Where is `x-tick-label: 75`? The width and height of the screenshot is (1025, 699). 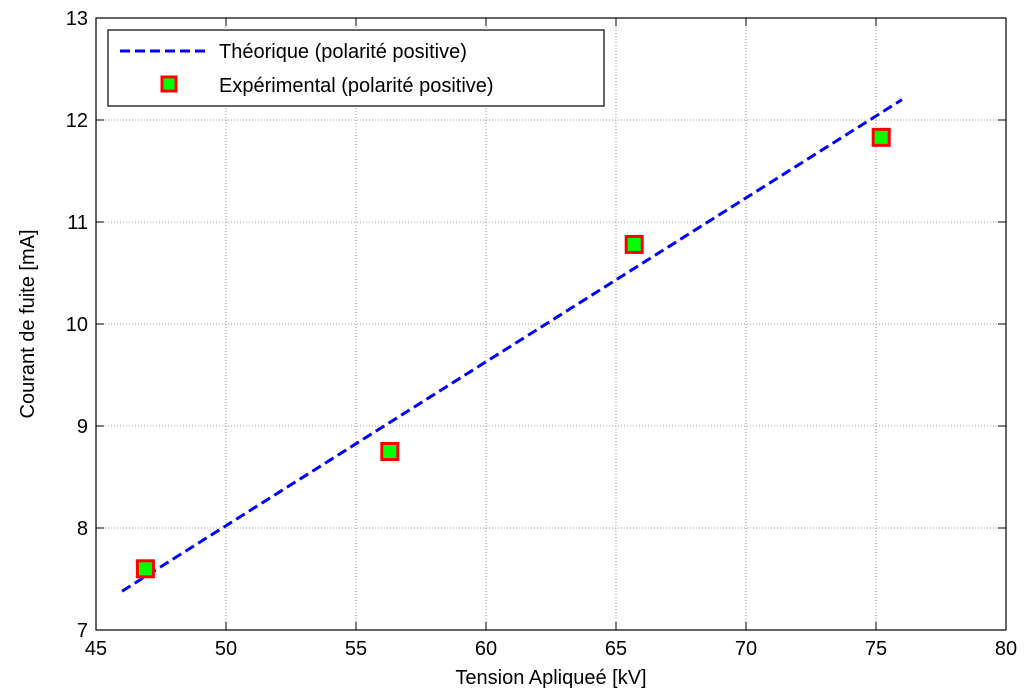 x-tick-label: 75 is located at coordinates (876, 649).